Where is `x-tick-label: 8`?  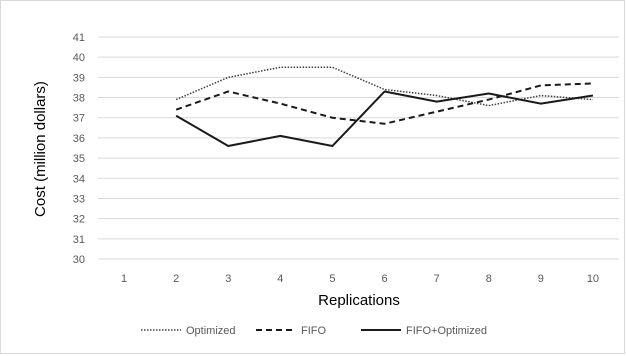 x-tick-label: 8 is located at coordinates (489, 279).